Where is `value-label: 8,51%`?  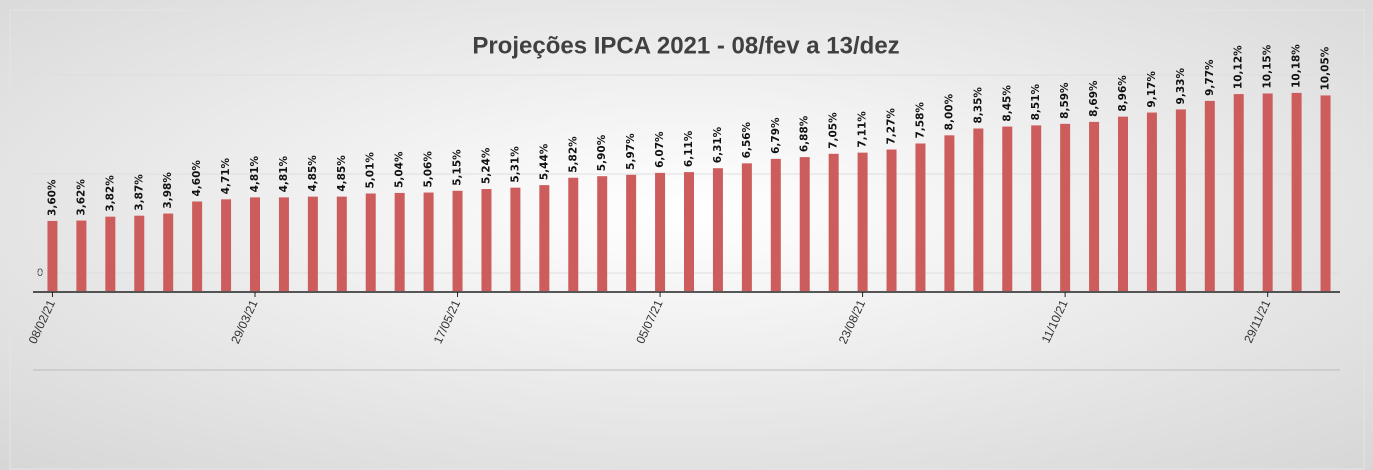 value-label: 8,51% is located at coordinates (1036, 101).